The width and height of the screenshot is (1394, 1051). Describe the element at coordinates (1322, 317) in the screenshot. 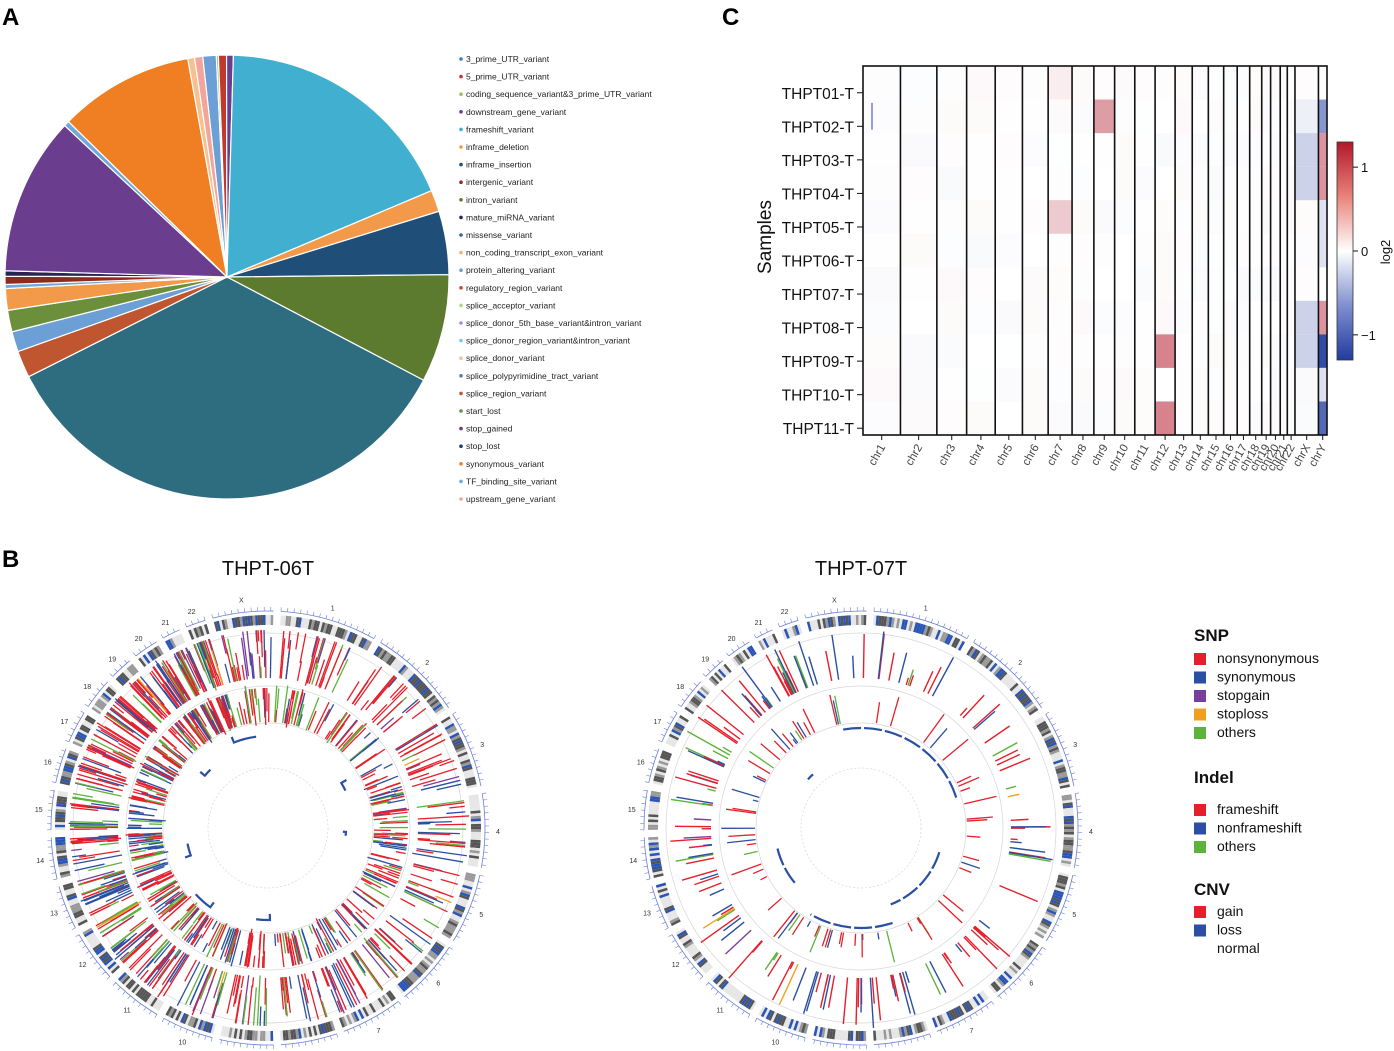

I see `heatmap-segment-thpt08-t-chrY` at that location.